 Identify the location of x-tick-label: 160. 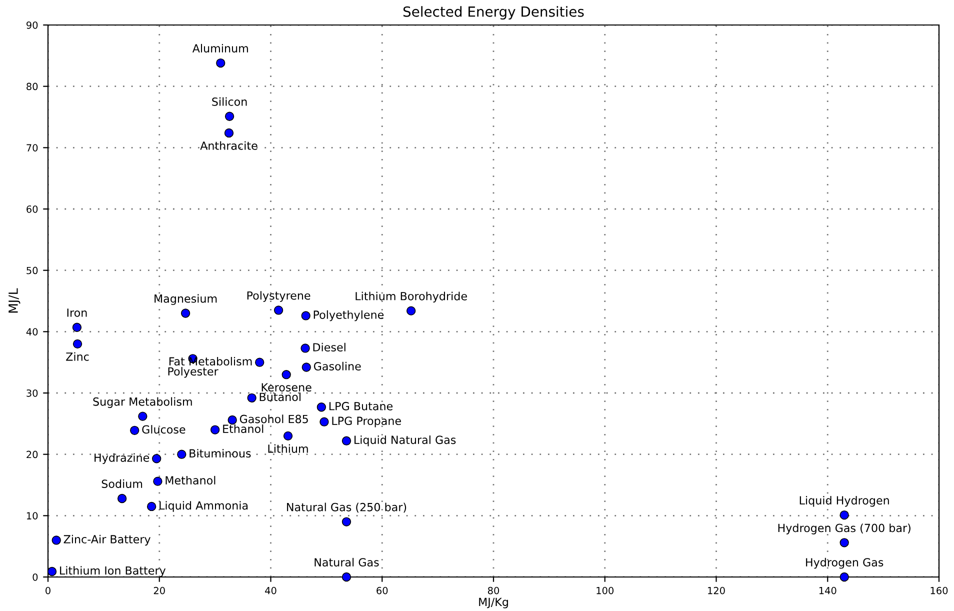
(939, 590).